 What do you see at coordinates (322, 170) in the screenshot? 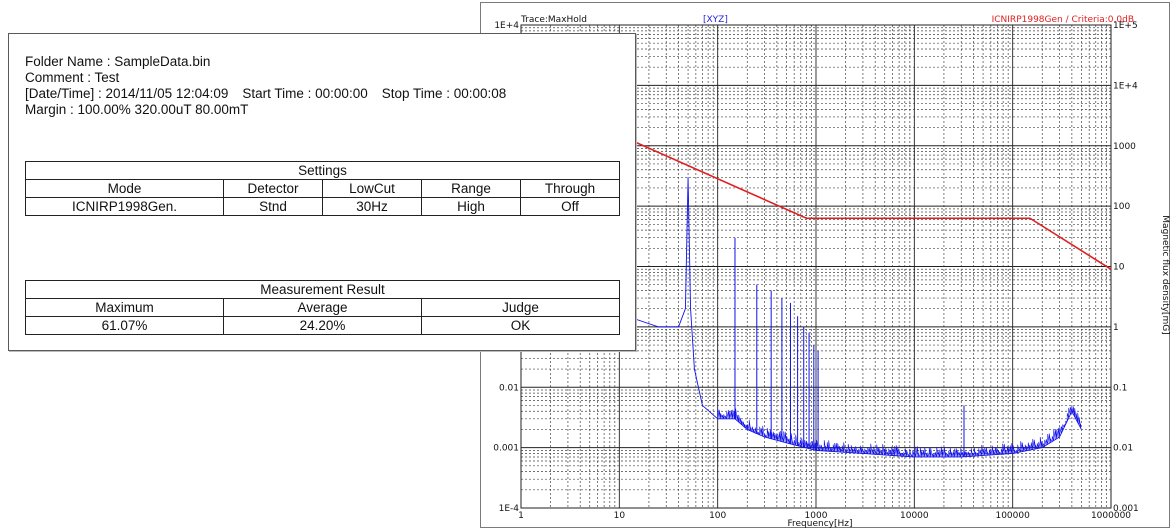
I see `settings-title: Settings` at bounding box center [322, 170].